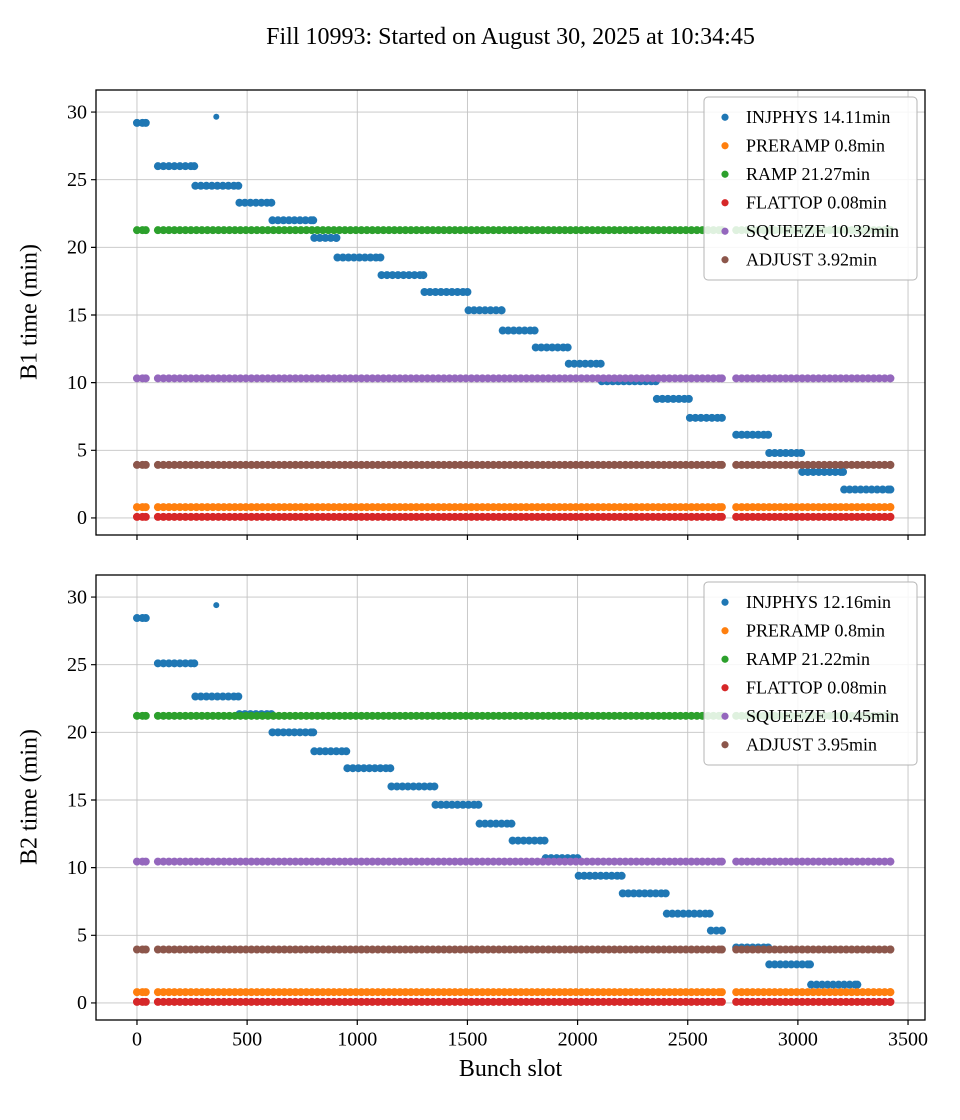 The width and height of the screenshot is (960, 1120). I want to click on y-axis-label-b2: B2 time (min), so click(29, 797).